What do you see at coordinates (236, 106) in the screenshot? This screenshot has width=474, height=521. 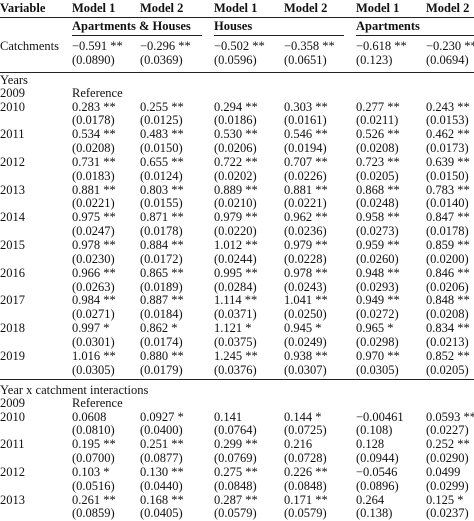 I see `estimate: 0.294 **` at bounding box center [236, 106].